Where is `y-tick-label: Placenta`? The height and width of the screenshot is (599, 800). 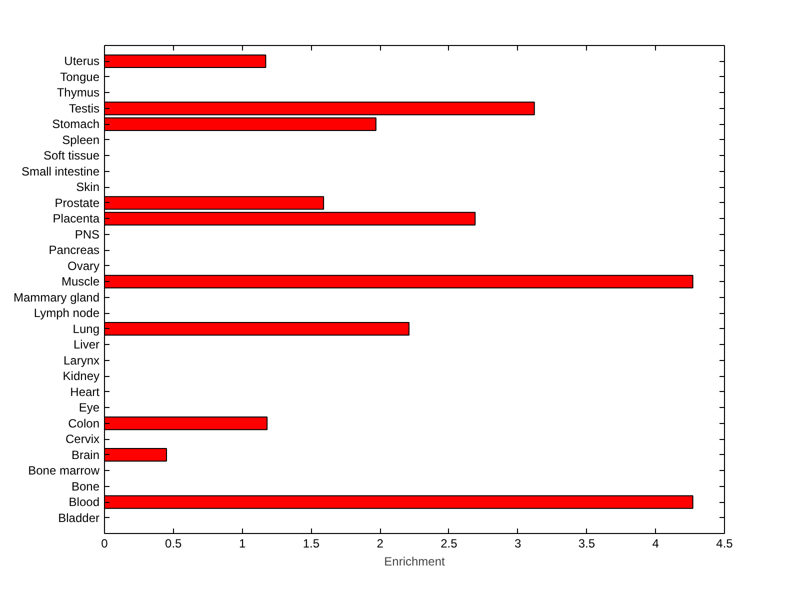 y-tick-label: Placenta is located at coordinates (76, 219).